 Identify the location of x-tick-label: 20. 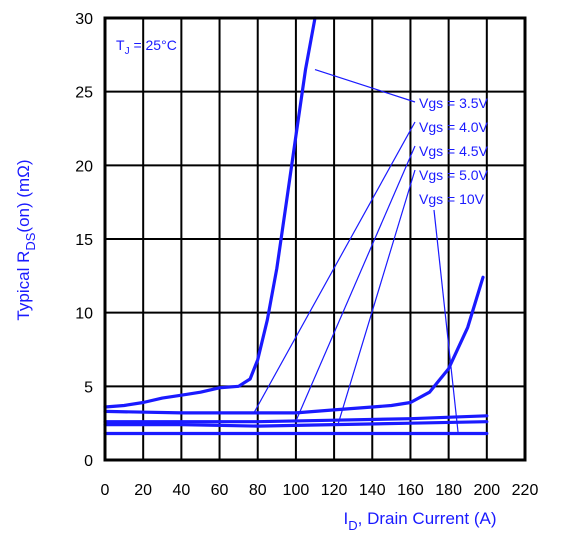
(143, 490).